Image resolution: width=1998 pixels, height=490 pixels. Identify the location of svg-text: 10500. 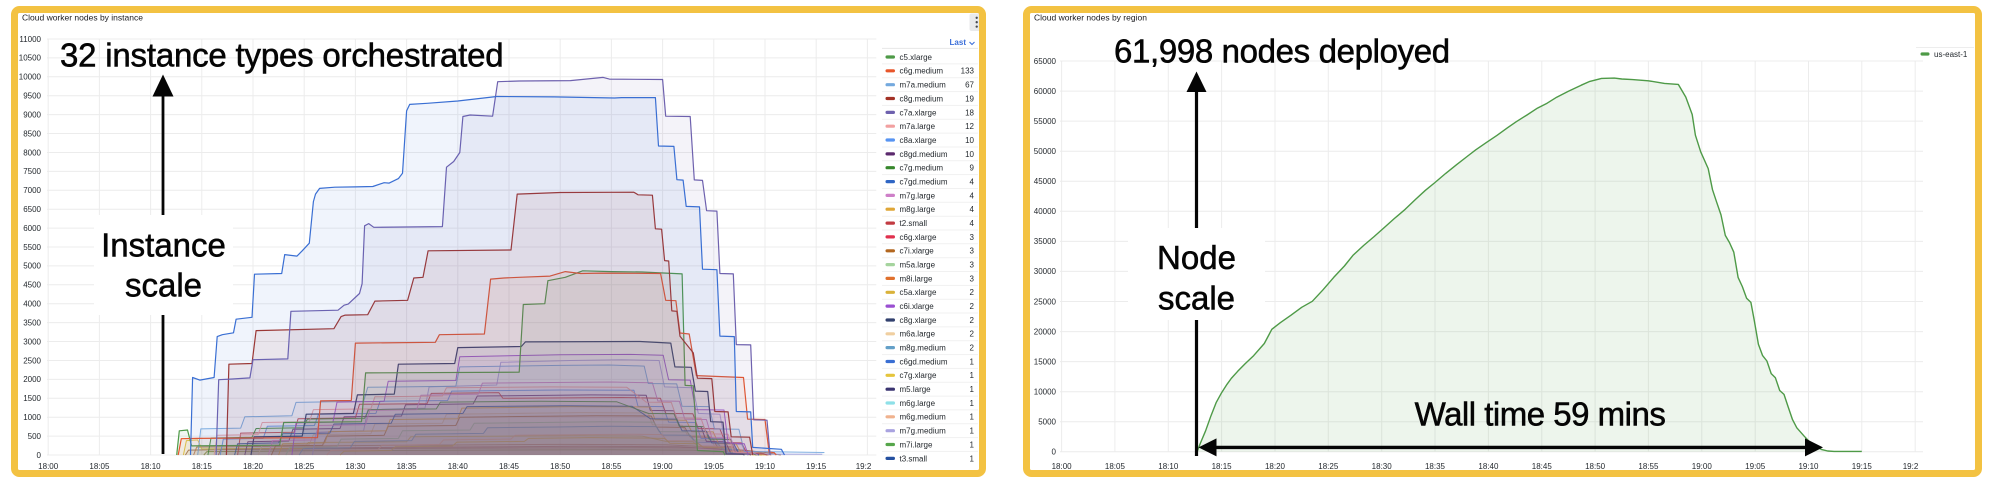
(30, 58).